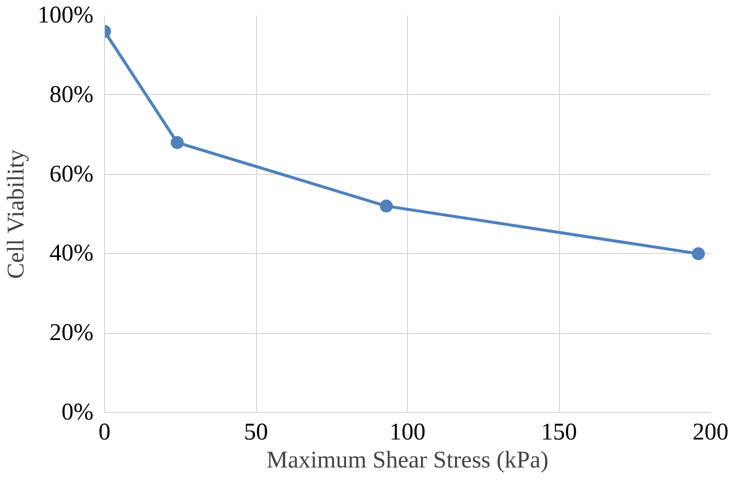 The height and width of the screenshot is (482, 746). I want to click on x-axis-title: Maximum Shear Stress (kPa), so click(407, 461).